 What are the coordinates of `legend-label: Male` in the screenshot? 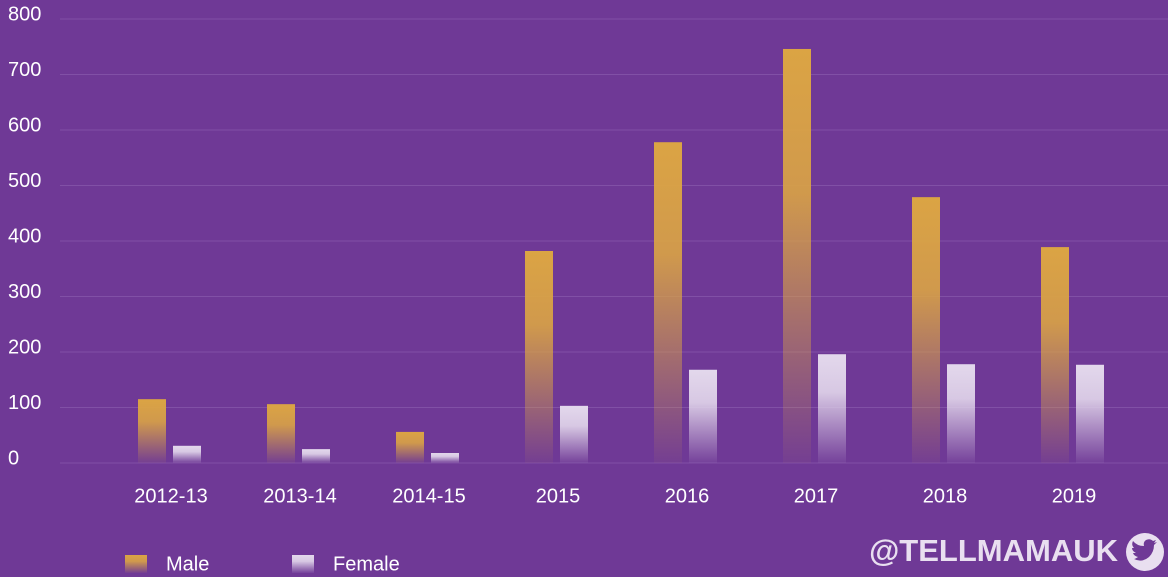 It's located at (187, 564).